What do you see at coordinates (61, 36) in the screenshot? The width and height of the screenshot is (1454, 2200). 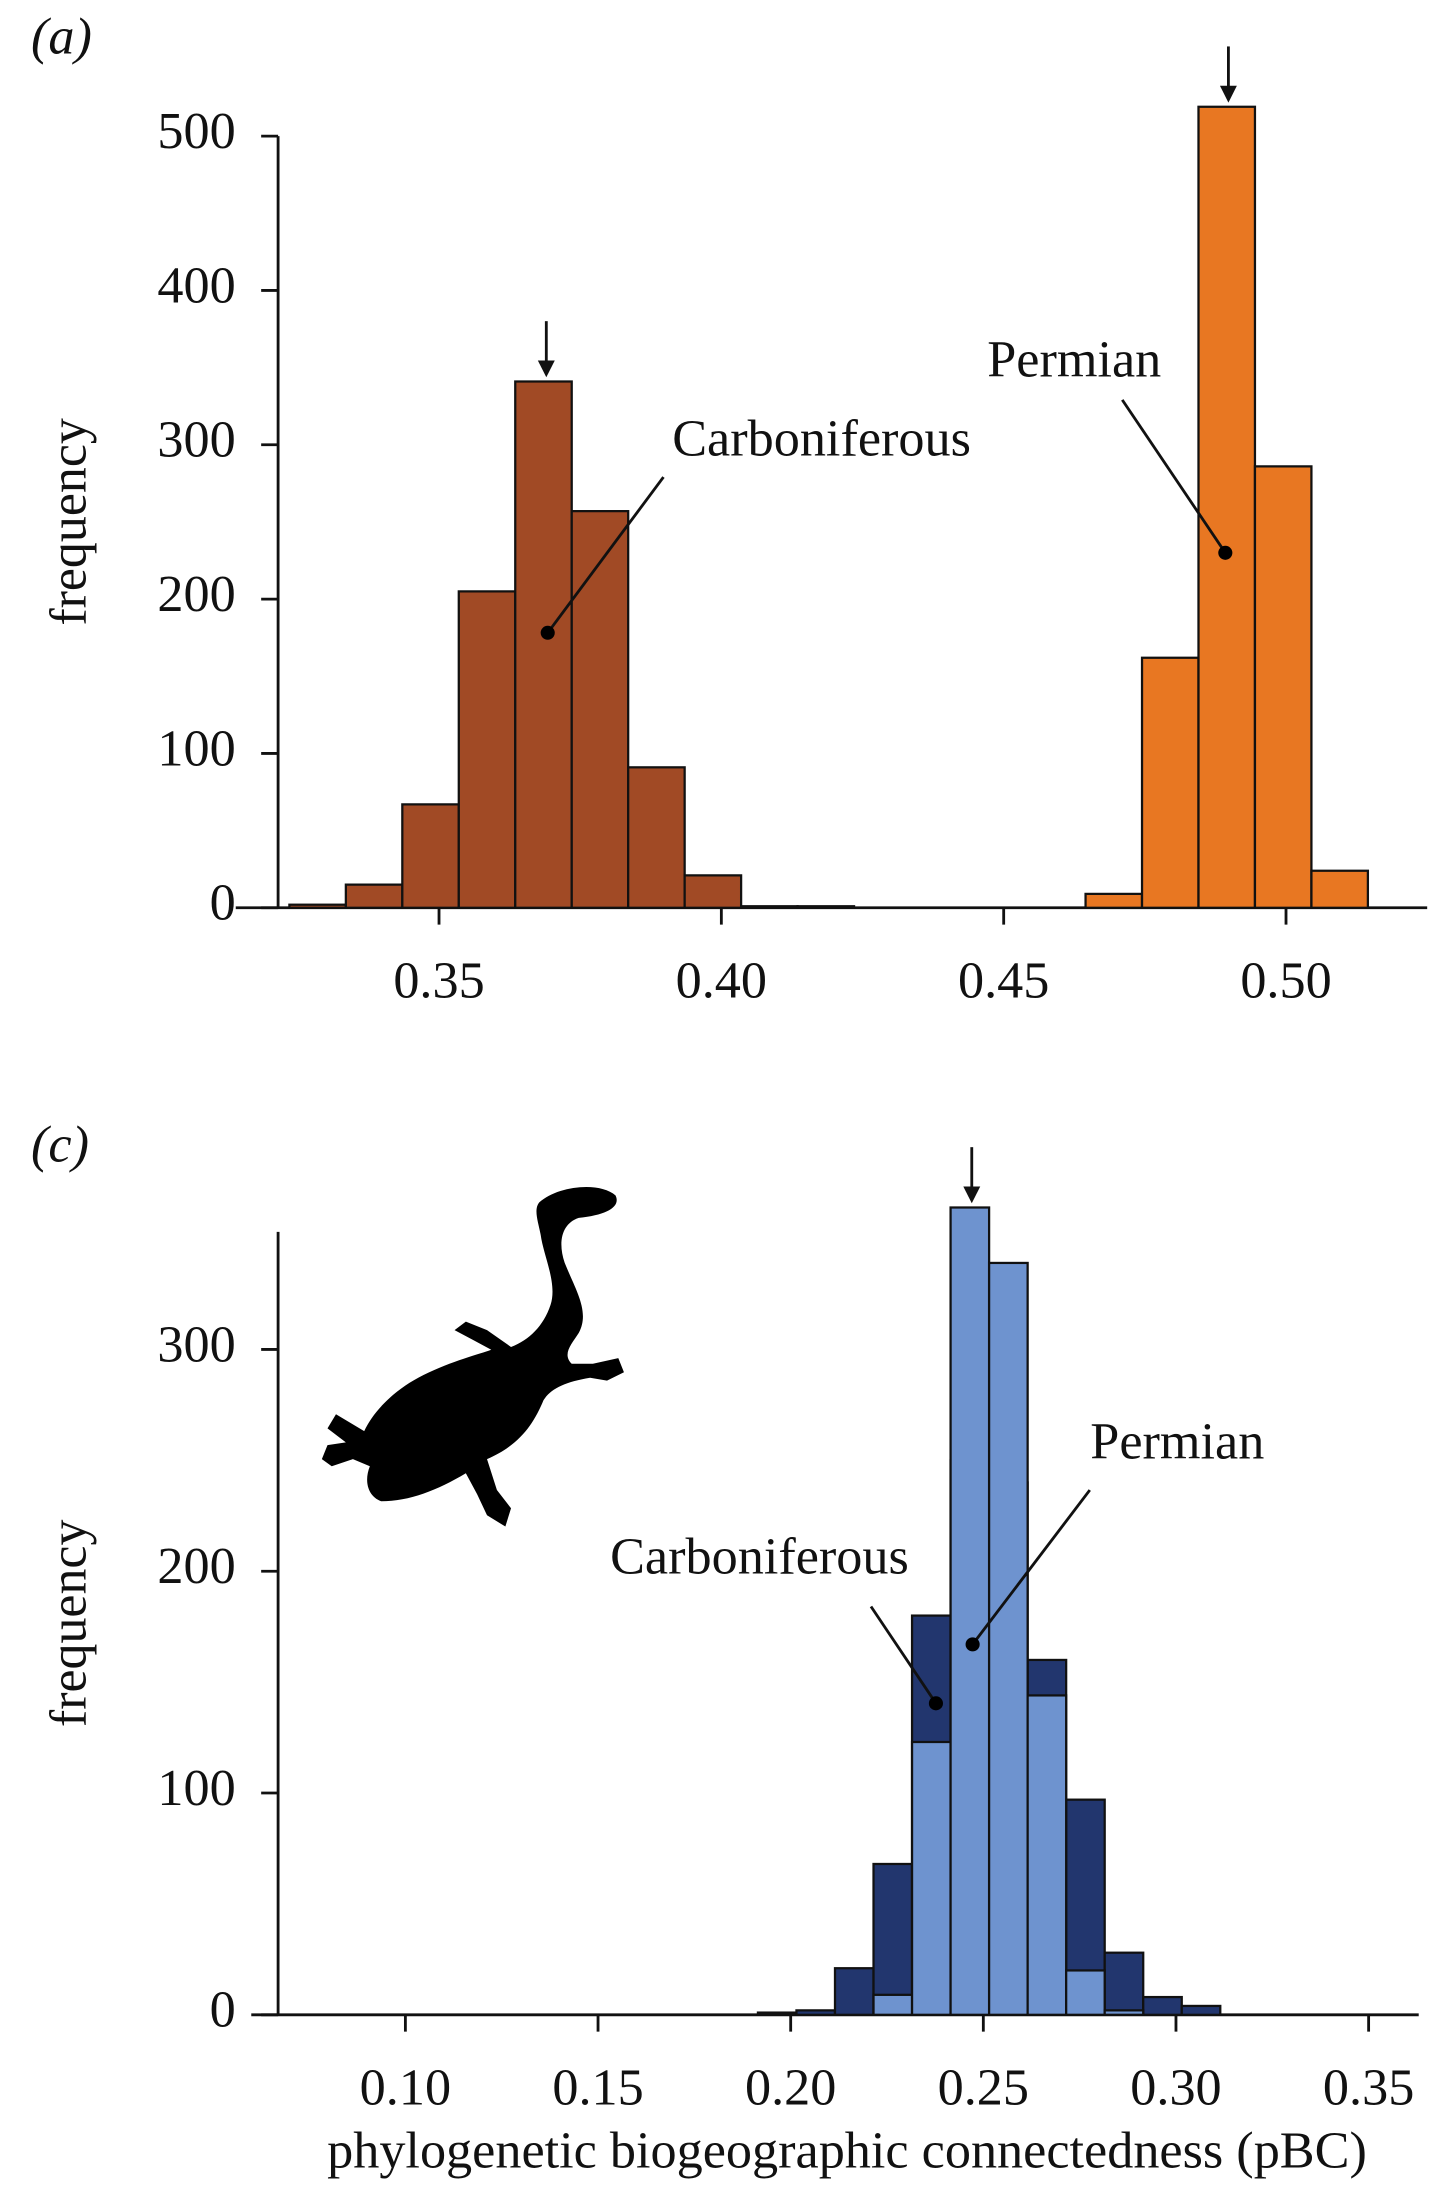 I see `panel-label: (a)` at bounding box center [61, 36].